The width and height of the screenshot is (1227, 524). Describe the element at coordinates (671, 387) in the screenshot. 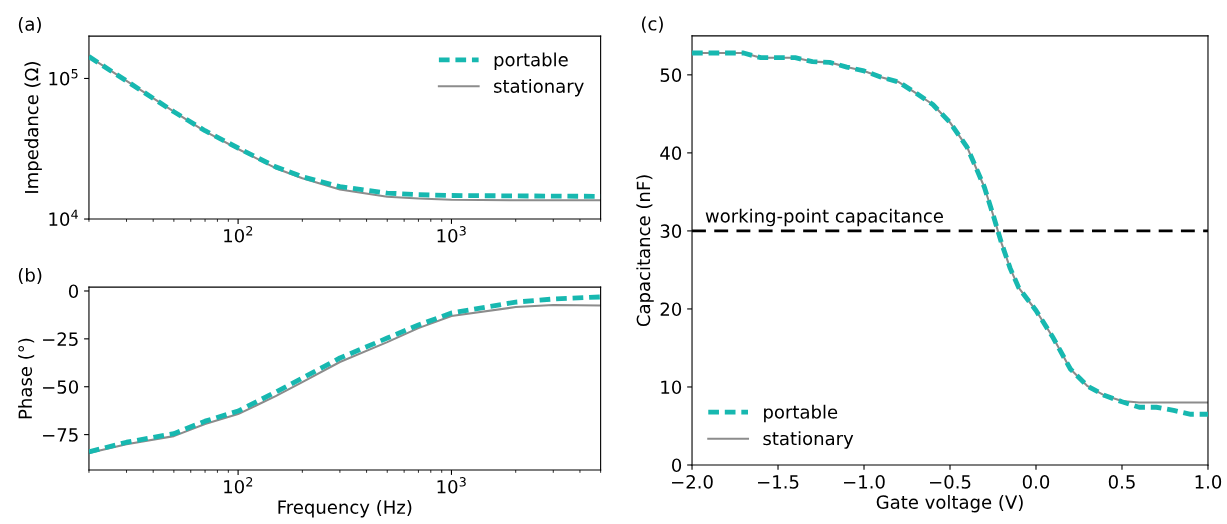

I see `y-tick-label: 10` at that location.